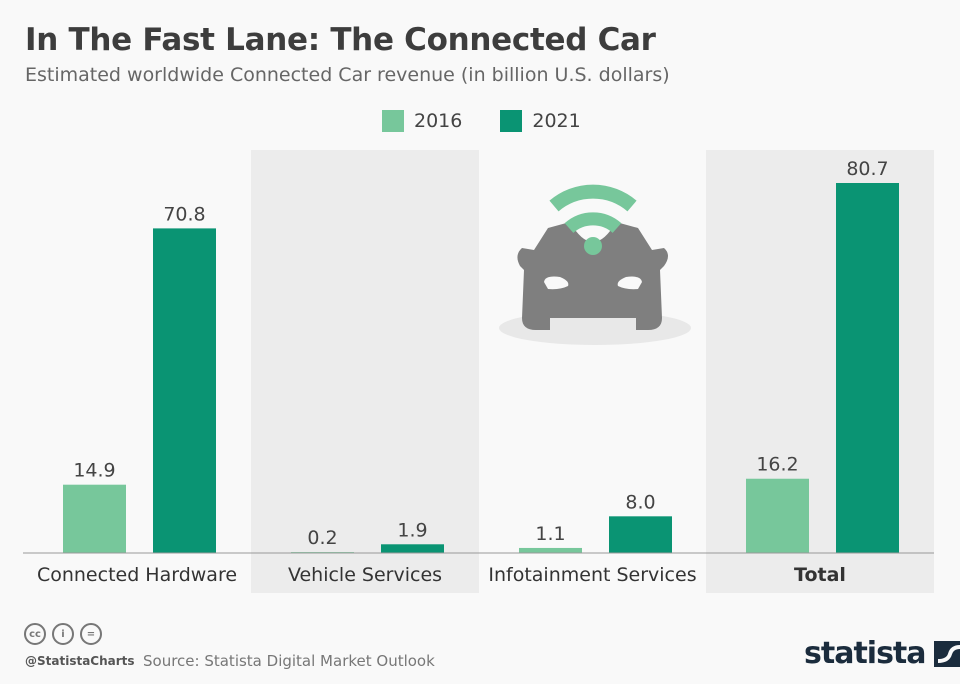 The height and width of the screenshot is (684, 960). What do you see at coordinates (777, 465) in the screenshot?
I see `data-label: 16.2` at bounding box center [777, 465].